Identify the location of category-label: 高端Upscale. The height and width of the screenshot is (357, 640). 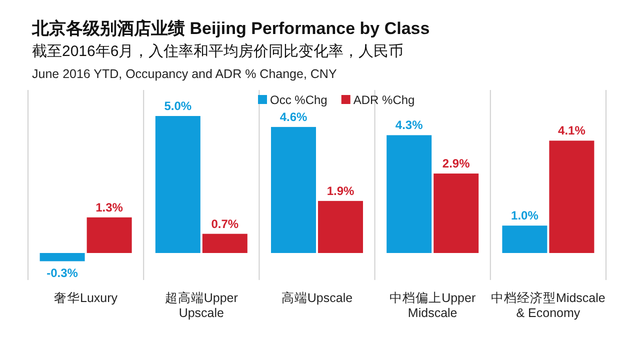
(317, 298).